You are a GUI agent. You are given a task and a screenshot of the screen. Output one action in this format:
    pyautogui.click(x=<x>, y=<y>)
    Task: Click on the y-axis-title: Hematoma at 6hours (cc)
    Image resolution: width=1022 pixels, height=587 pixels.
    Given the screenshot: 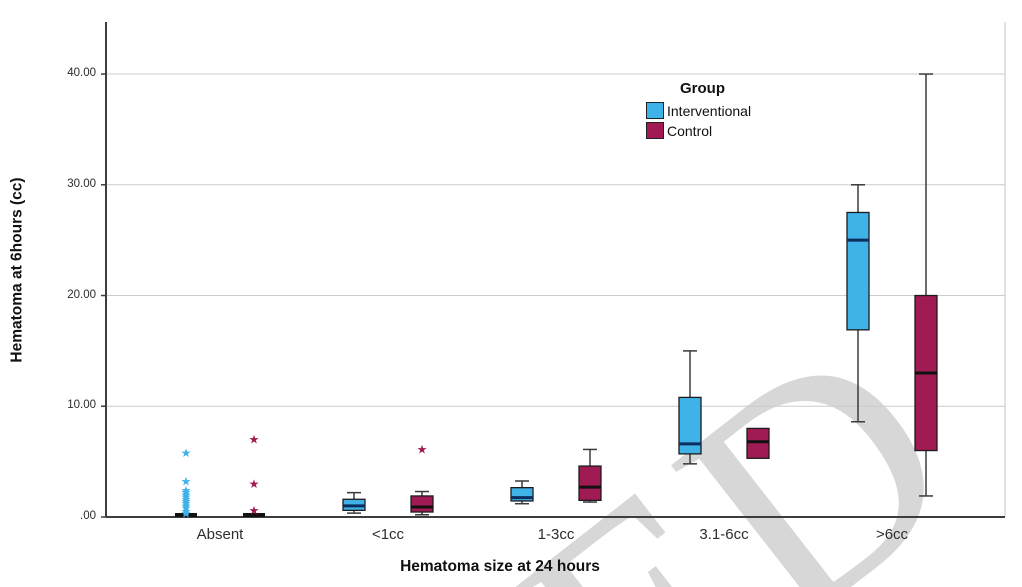 What is the action you would take?
    pyautogui.click(x=18, y=269)
    